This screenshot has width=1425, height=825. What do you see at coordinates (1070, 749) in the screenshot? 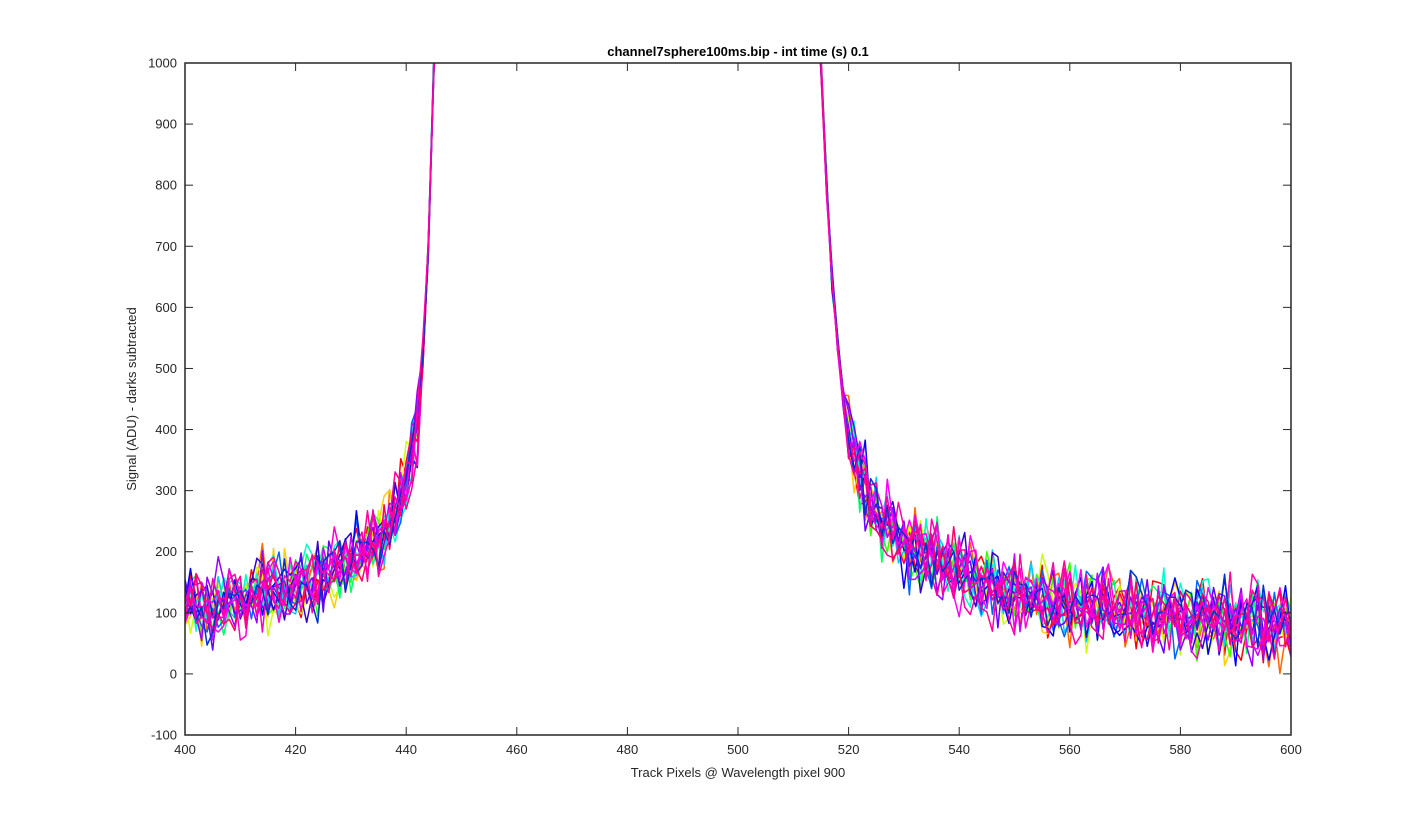
I see `x-tick-label: 560` at bounding box center [1070, 749].